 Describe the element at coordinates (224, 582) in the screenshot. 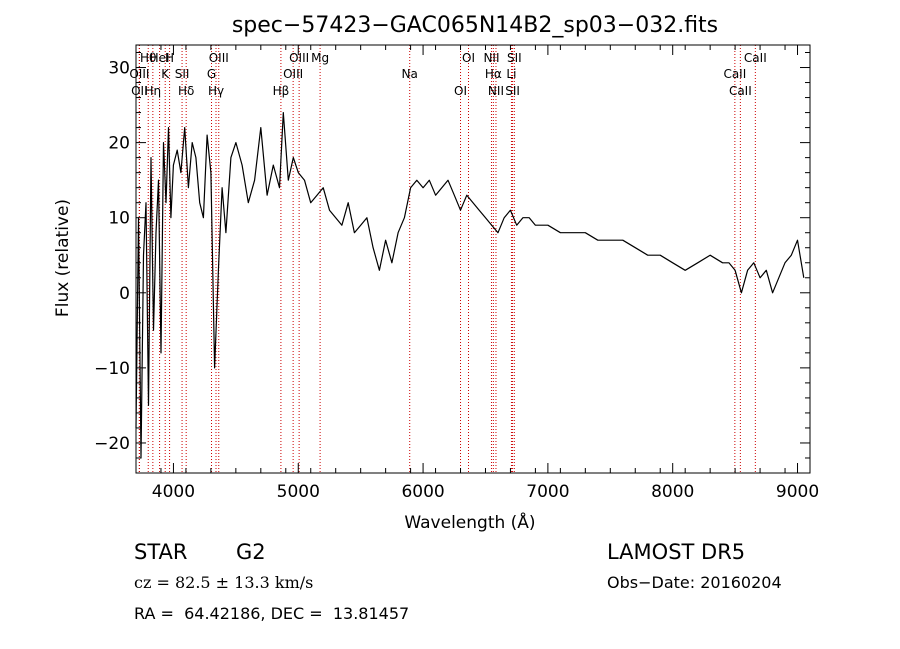

I see `redshift-cz: cz = 82.5 ± 13.3 km/s` at that location.